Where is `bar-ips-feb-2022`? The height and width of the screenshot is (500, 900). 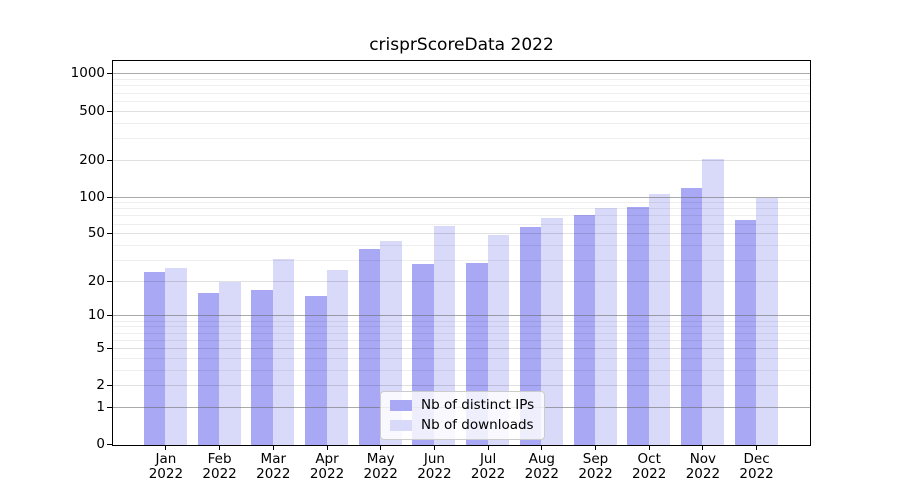
bar-ips-feb-2022 is located at coordinates (208, 369).